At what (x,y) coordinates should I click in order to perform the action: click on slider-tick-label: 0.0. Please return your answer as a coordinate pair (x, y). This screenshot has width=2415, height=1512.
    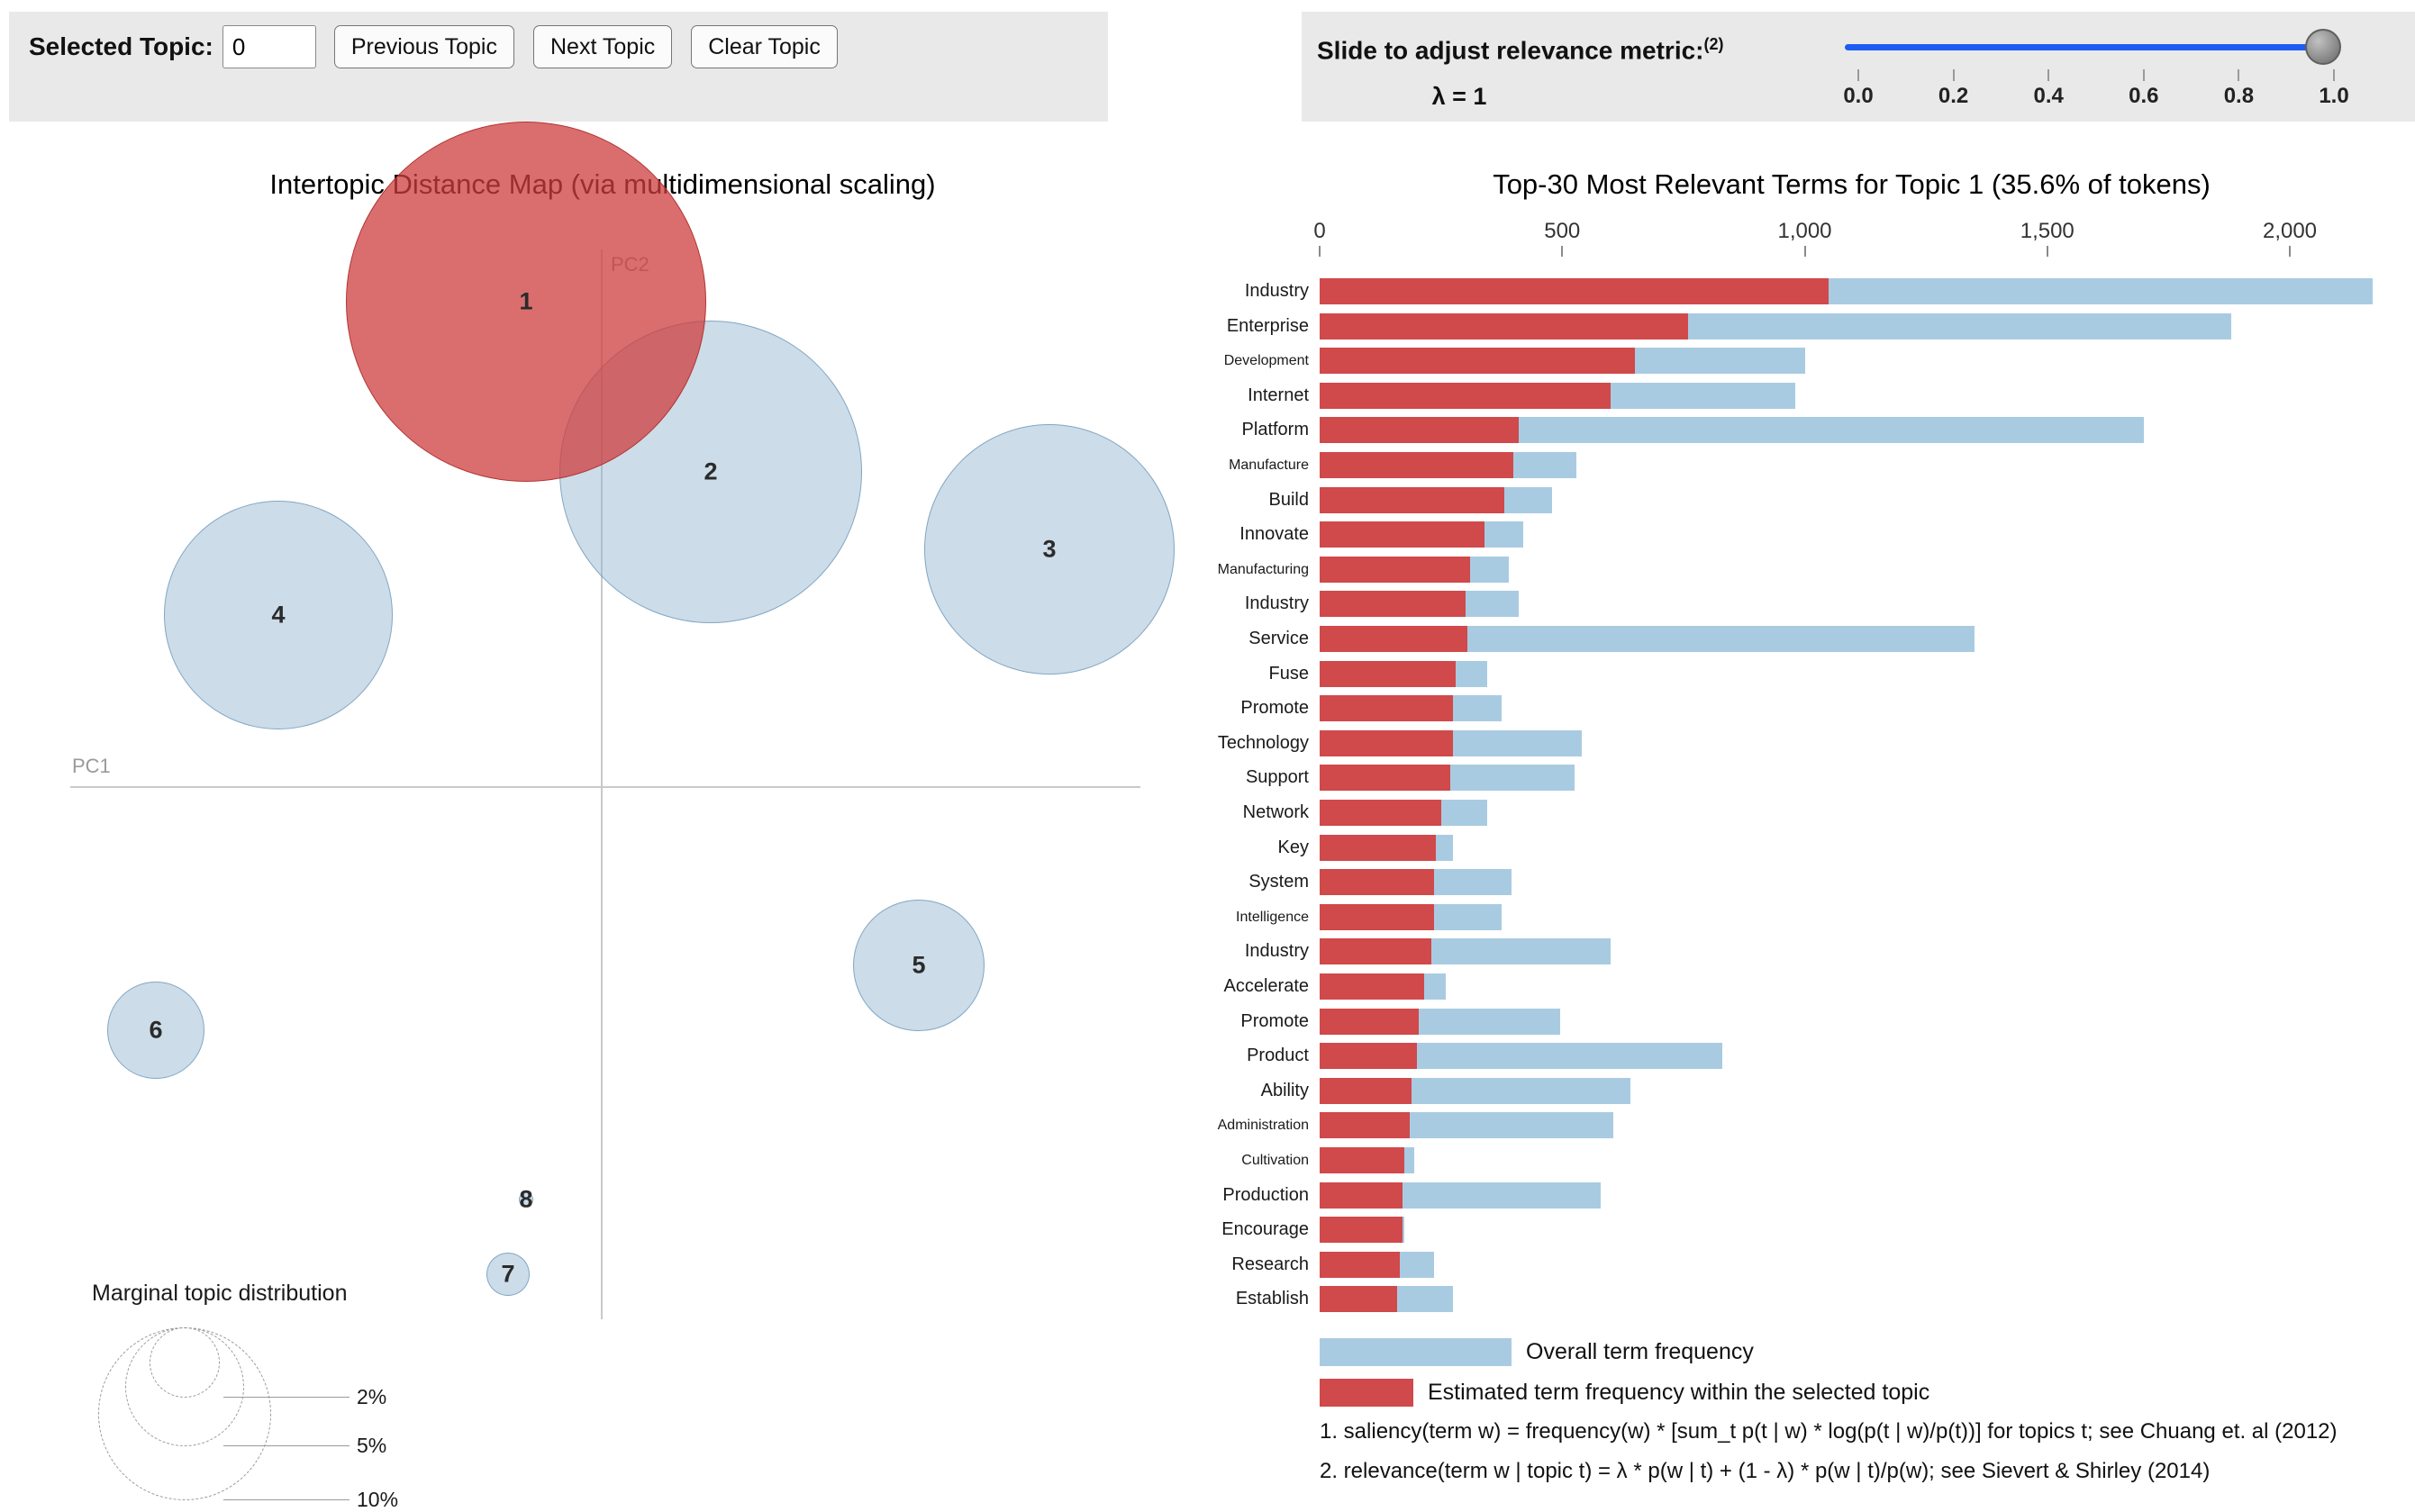
    Looking at the image, I should click on (1858, 96).